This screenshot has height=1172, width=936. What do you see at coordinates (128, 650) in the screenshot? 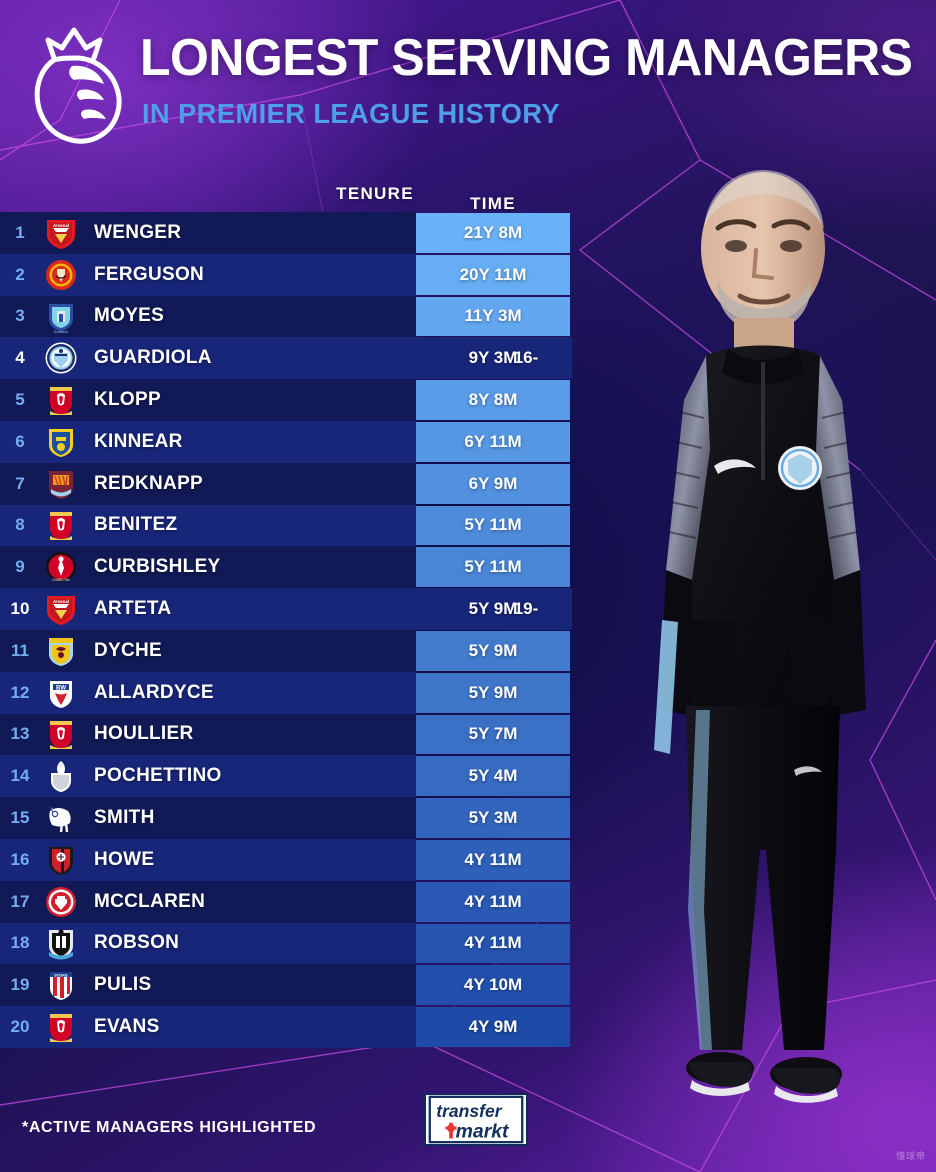
I see `manager-name: DYCHE` at bounding box center [128, 650].